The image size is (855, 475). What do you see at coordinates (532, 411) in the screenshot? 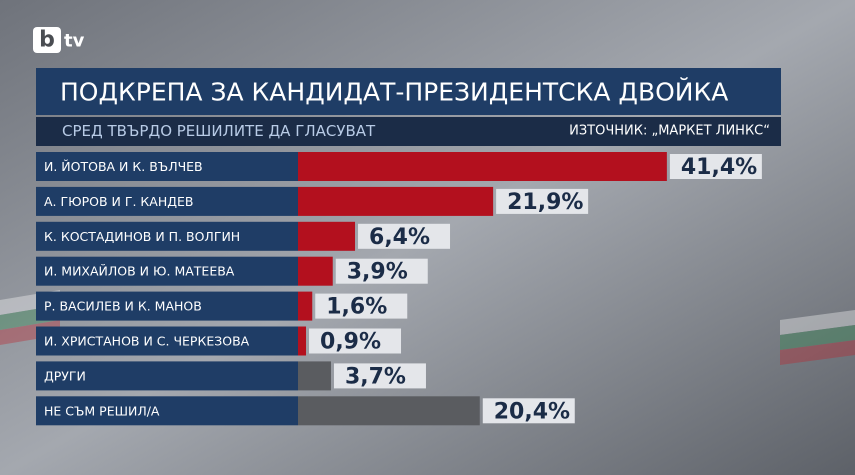
I see `value-label: 20,4%` at bounding box center [532, 411].